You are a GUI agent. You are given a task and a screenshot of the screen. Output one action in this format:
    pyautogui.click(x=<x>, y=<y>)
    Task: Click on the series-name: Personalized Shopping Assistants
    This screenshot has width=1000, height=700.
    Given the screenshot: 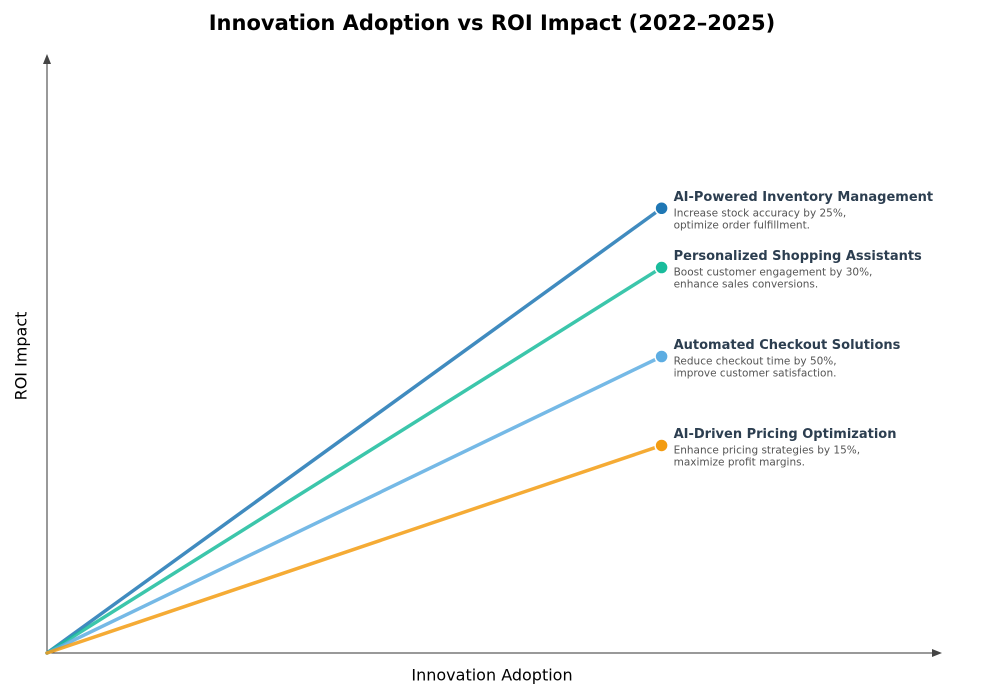 What is the action you would take?
    pyautogui.click(x=798, y=256)
    